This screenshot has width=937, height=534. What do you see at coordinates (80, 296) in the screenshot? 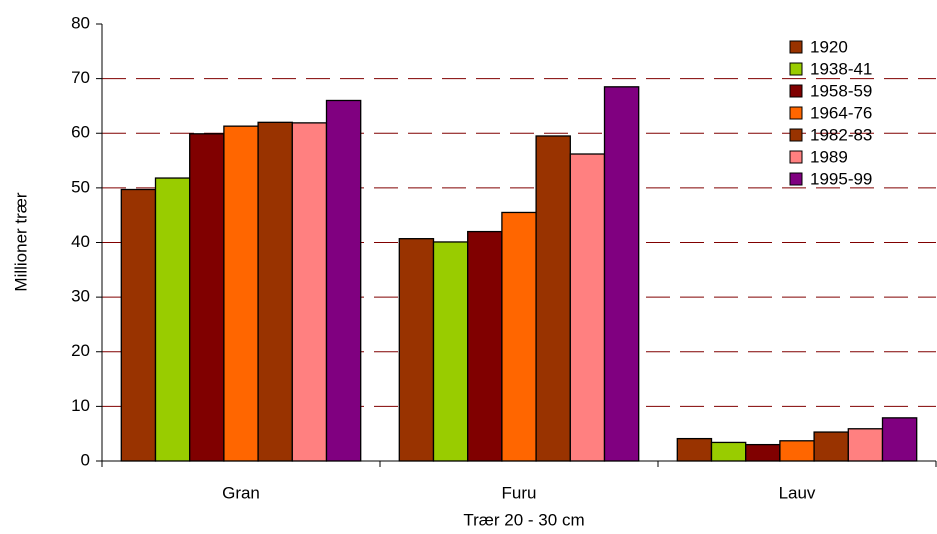
I see `y-tick-label: 30` at bounding box center [80, 296].